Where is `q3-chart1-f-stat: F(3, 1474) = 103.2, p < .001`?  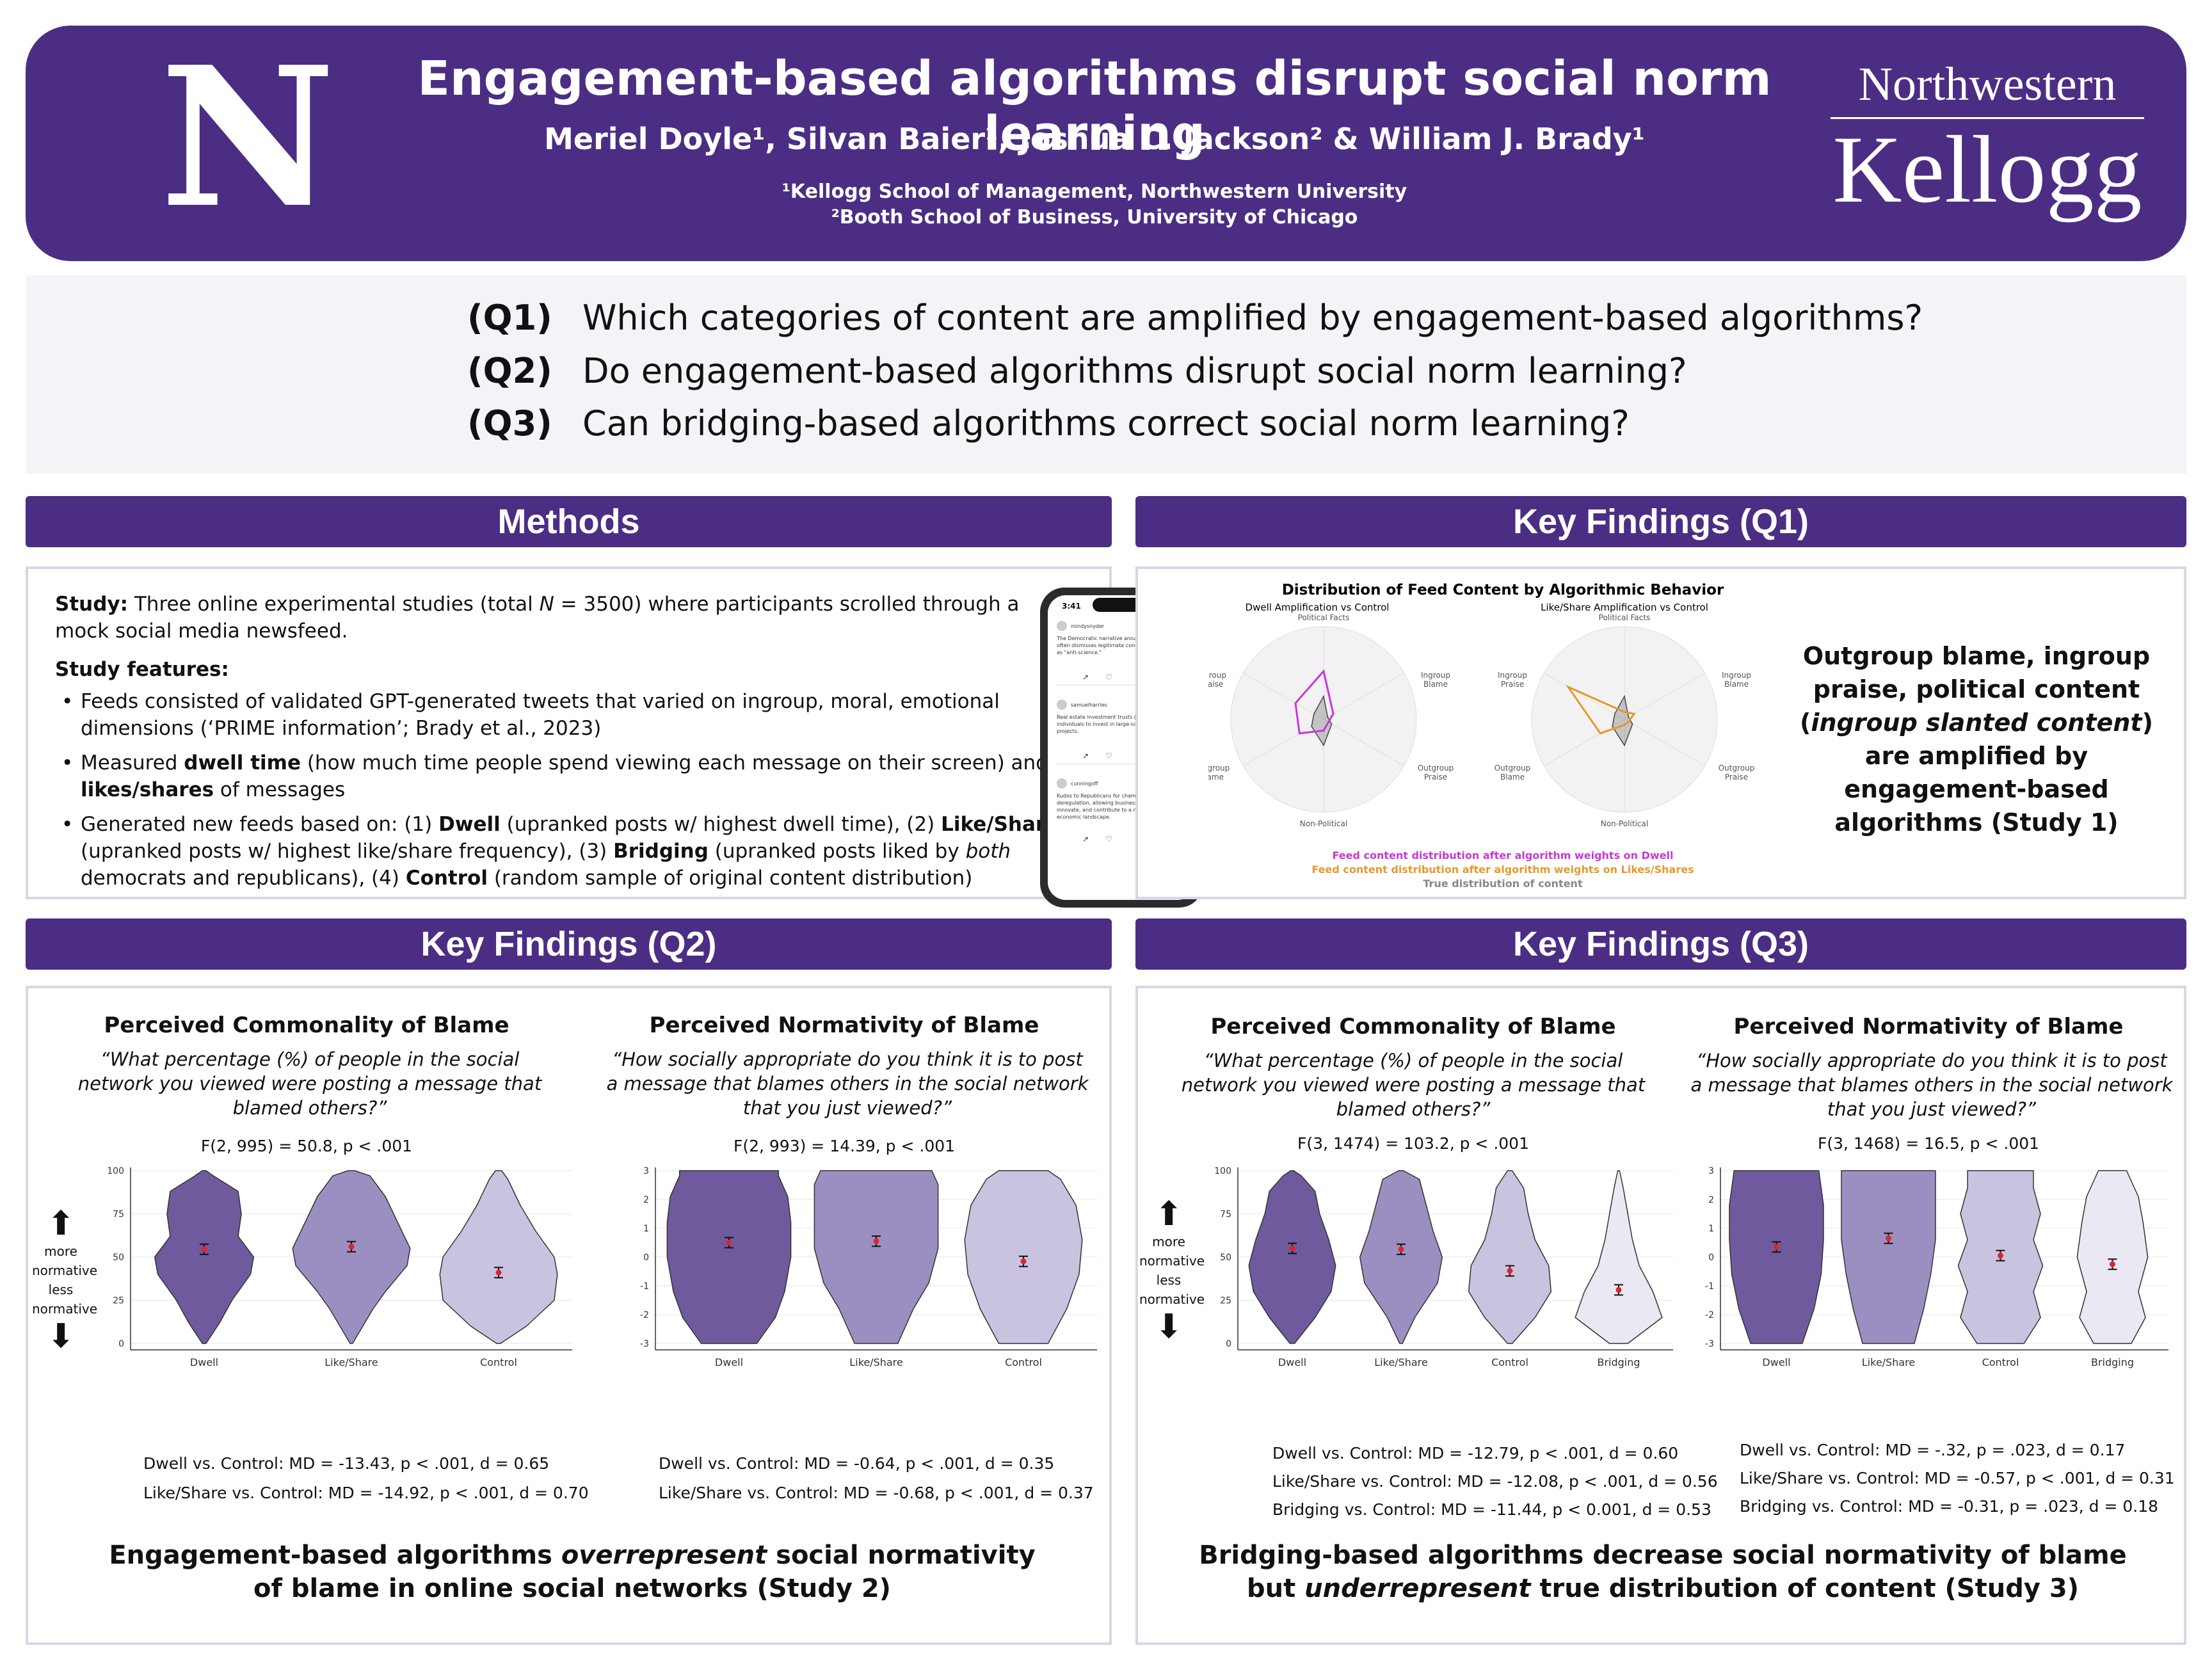 q3-chart1-f-stat: F(3, 1474) = 103.2, p < .001 is located at coordinates (1413, 1143).